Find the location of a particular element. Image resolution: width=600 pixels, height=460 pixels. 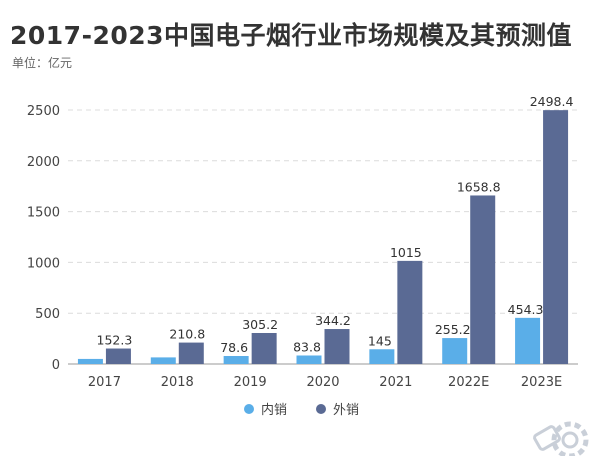

data-label: 454.3 is located at coordinates (526, 309).